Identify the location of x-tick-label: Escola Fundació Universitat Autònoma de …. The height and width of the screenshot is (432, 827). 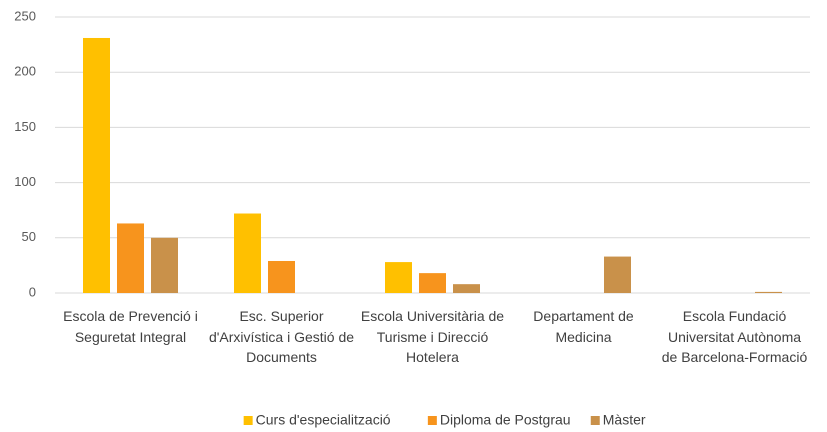
(734, 336).